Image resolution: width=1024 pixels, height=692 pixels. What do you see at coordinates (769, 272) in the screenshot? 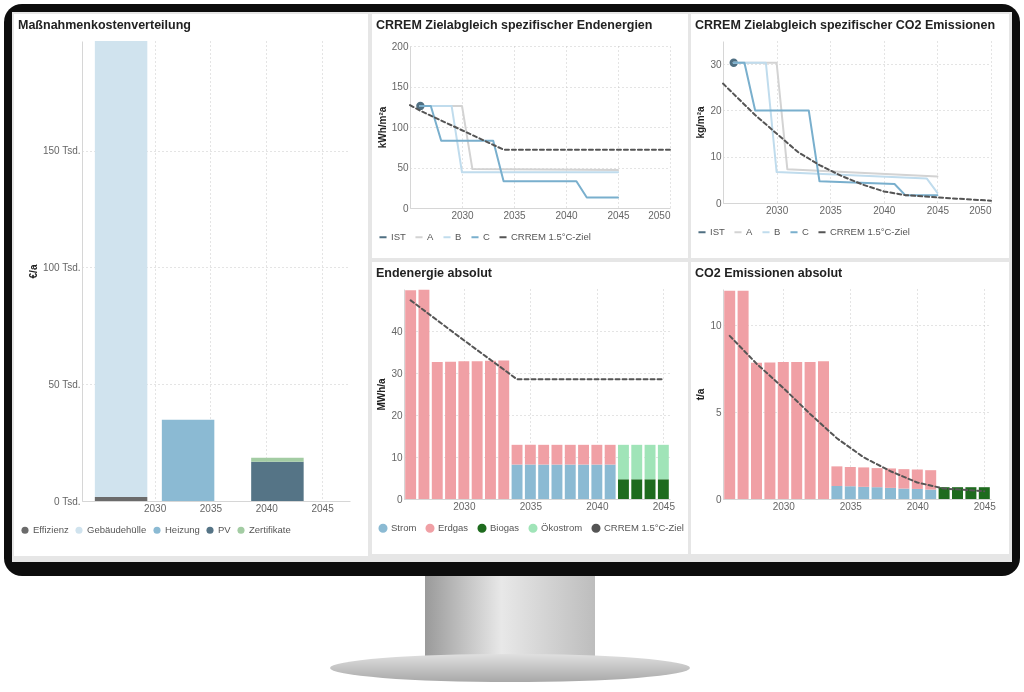
I see `chart-title: CO2 Emissionen absolut` at bounding box center [769, 272].